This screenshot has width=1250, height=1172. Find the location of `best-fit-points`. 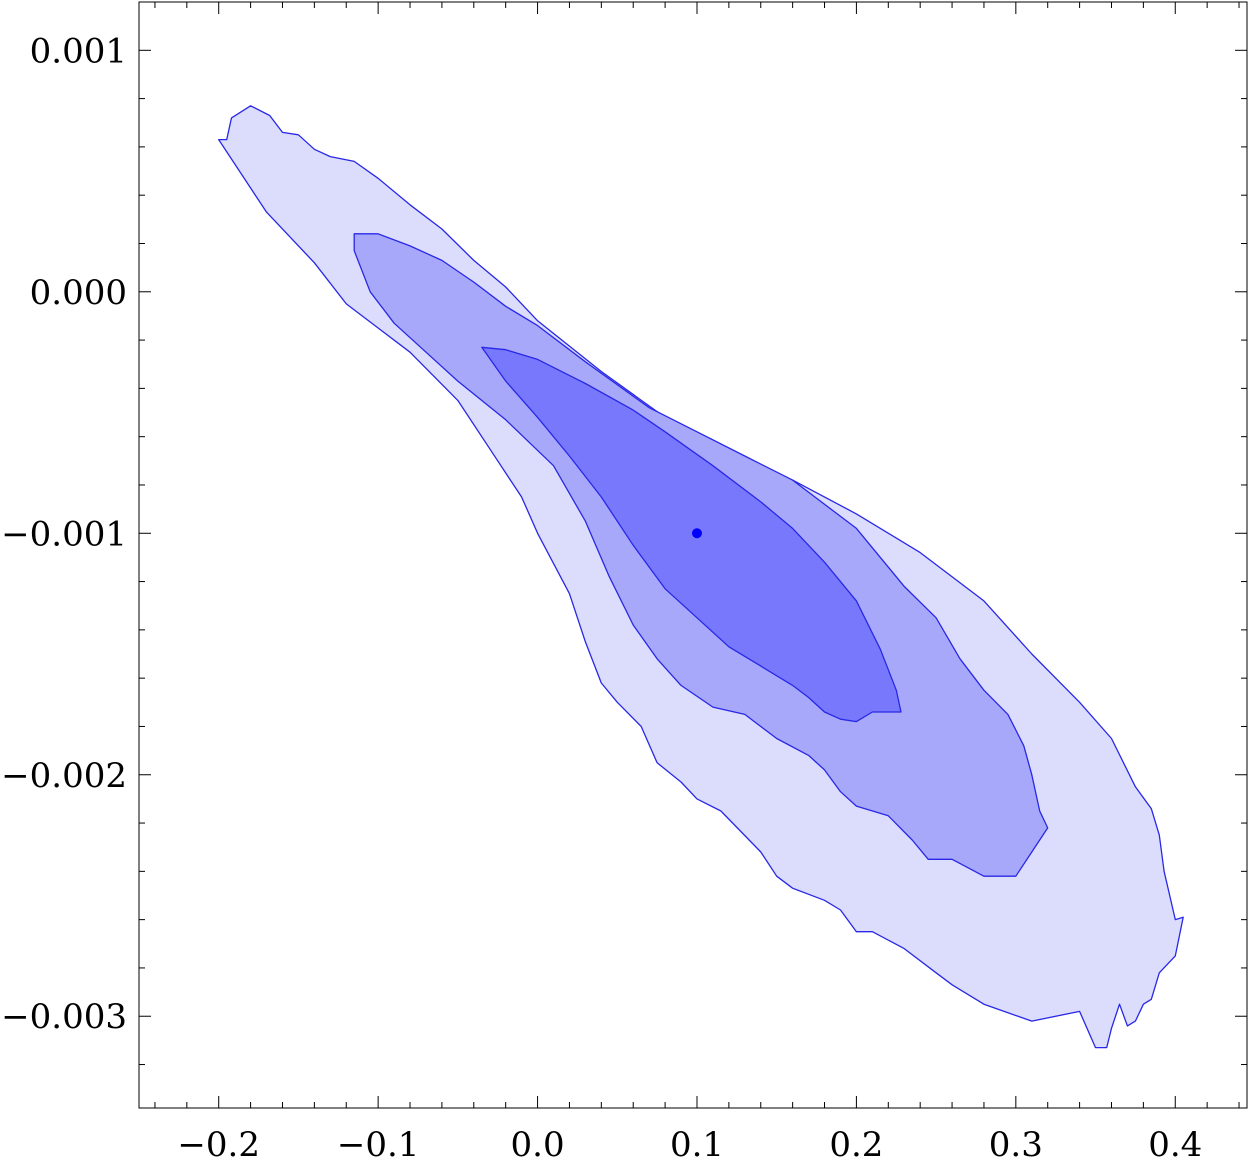

best-fit-points is located at coordinates (696, 533).